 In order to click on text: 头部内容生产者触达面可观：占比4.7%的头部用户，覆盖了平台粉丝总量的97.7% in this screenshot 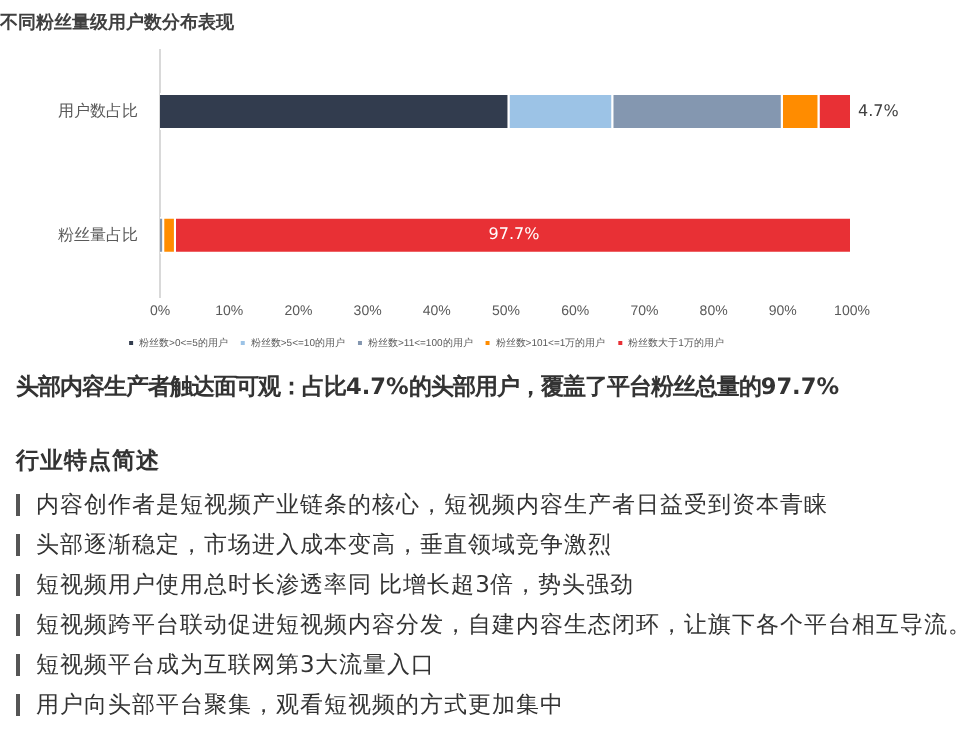, I will do `click(428, 387)`.